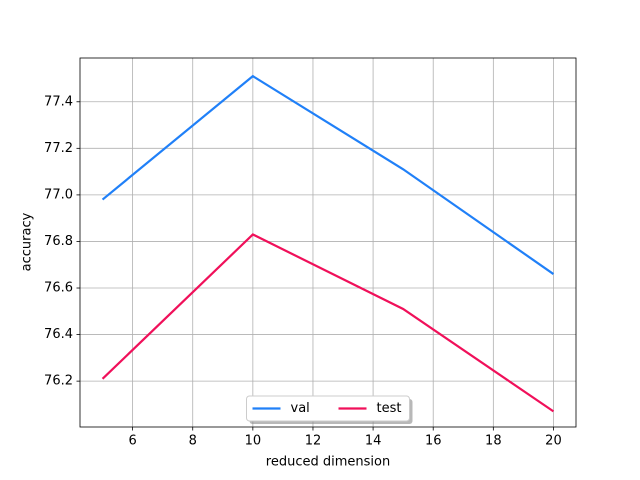  I want to click on legend-box, so click(328, 408).